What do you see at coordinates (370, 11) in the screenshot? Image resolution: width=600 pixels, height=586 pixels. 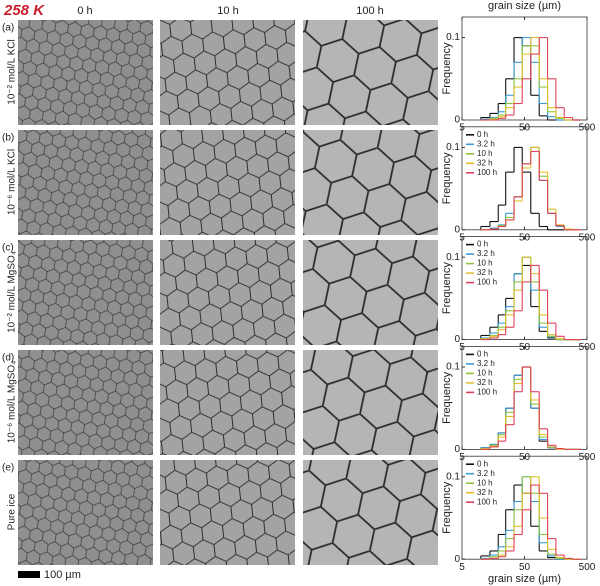 I see `column-header: 100 h` at bounding box center [370, 11].